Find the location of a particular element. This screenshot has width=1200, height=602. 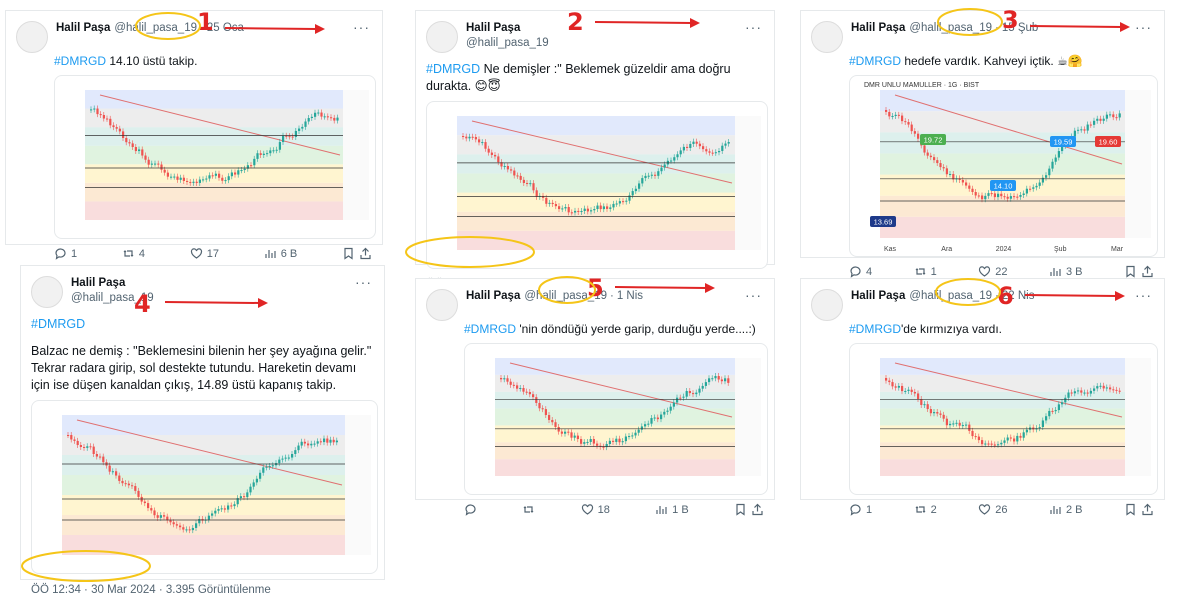

views-count: 3 B is located at coordinates (1065, 271).